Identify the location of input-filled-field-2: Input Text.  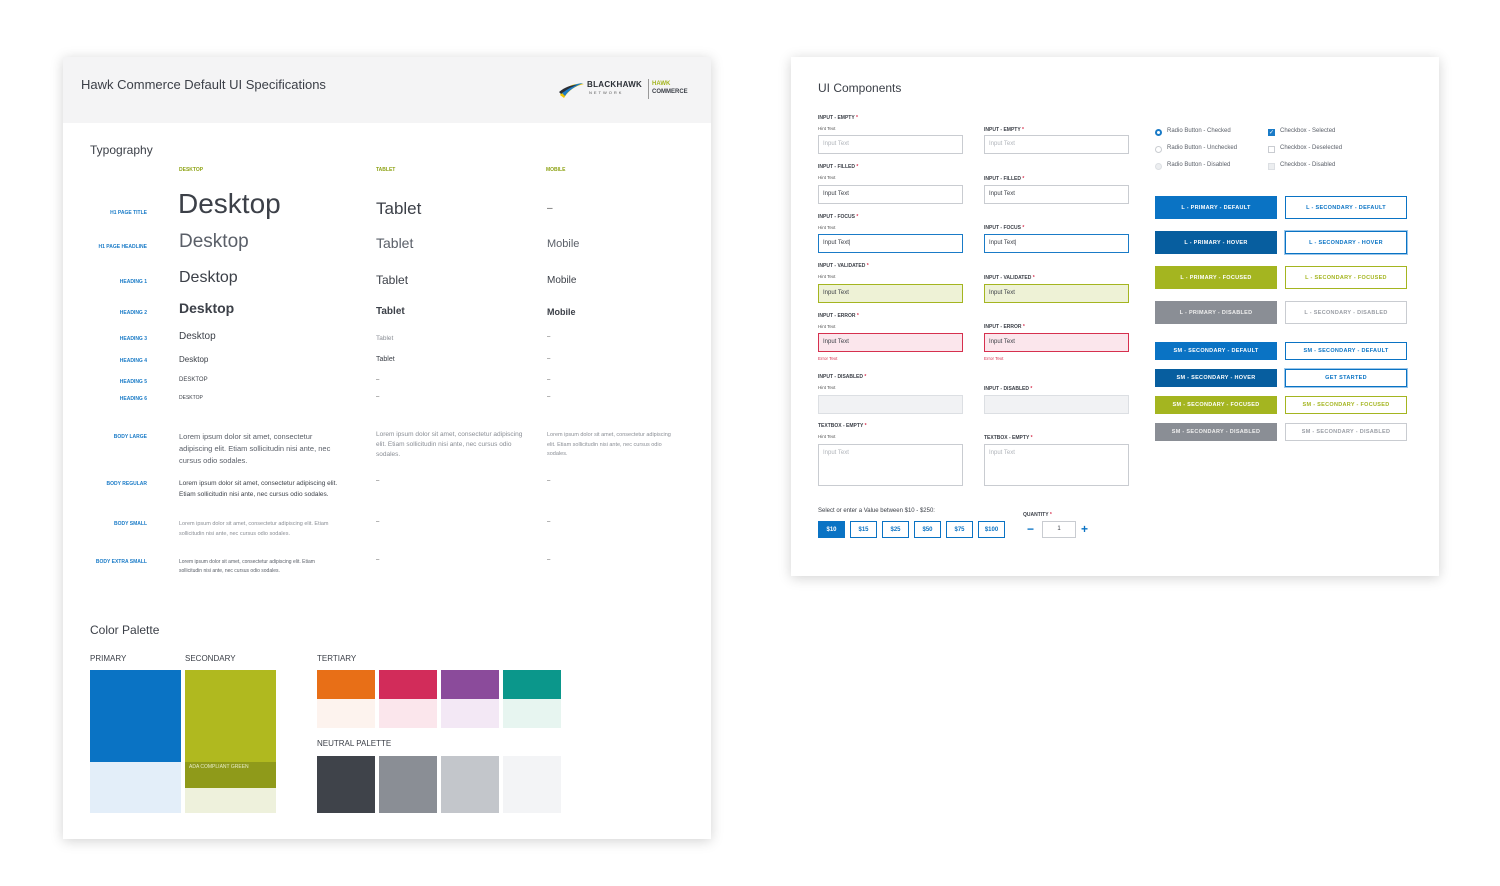
(1056, 194).